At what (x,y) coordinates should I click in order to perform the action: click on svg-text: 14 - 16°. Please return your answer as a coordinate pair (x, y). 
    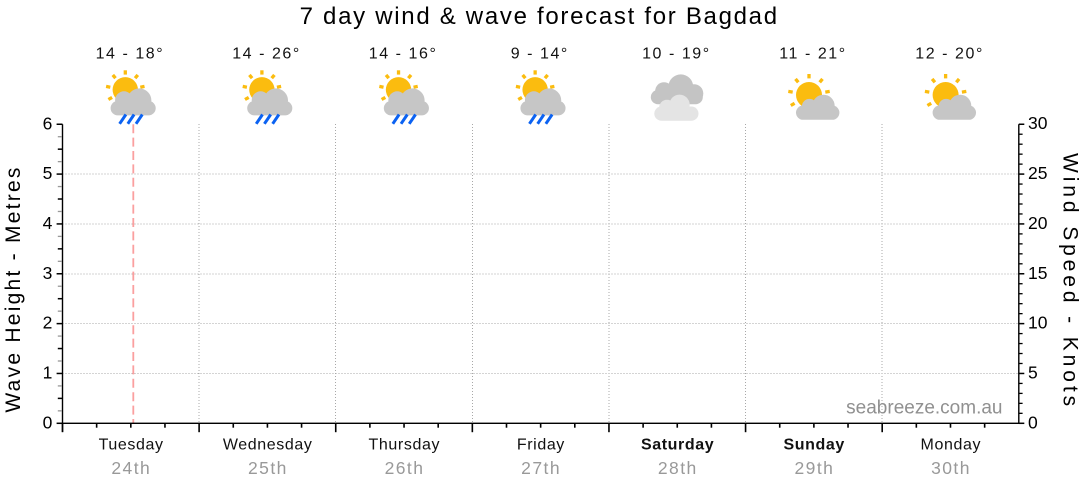
    Looking at the image, I should click on (403, 53).